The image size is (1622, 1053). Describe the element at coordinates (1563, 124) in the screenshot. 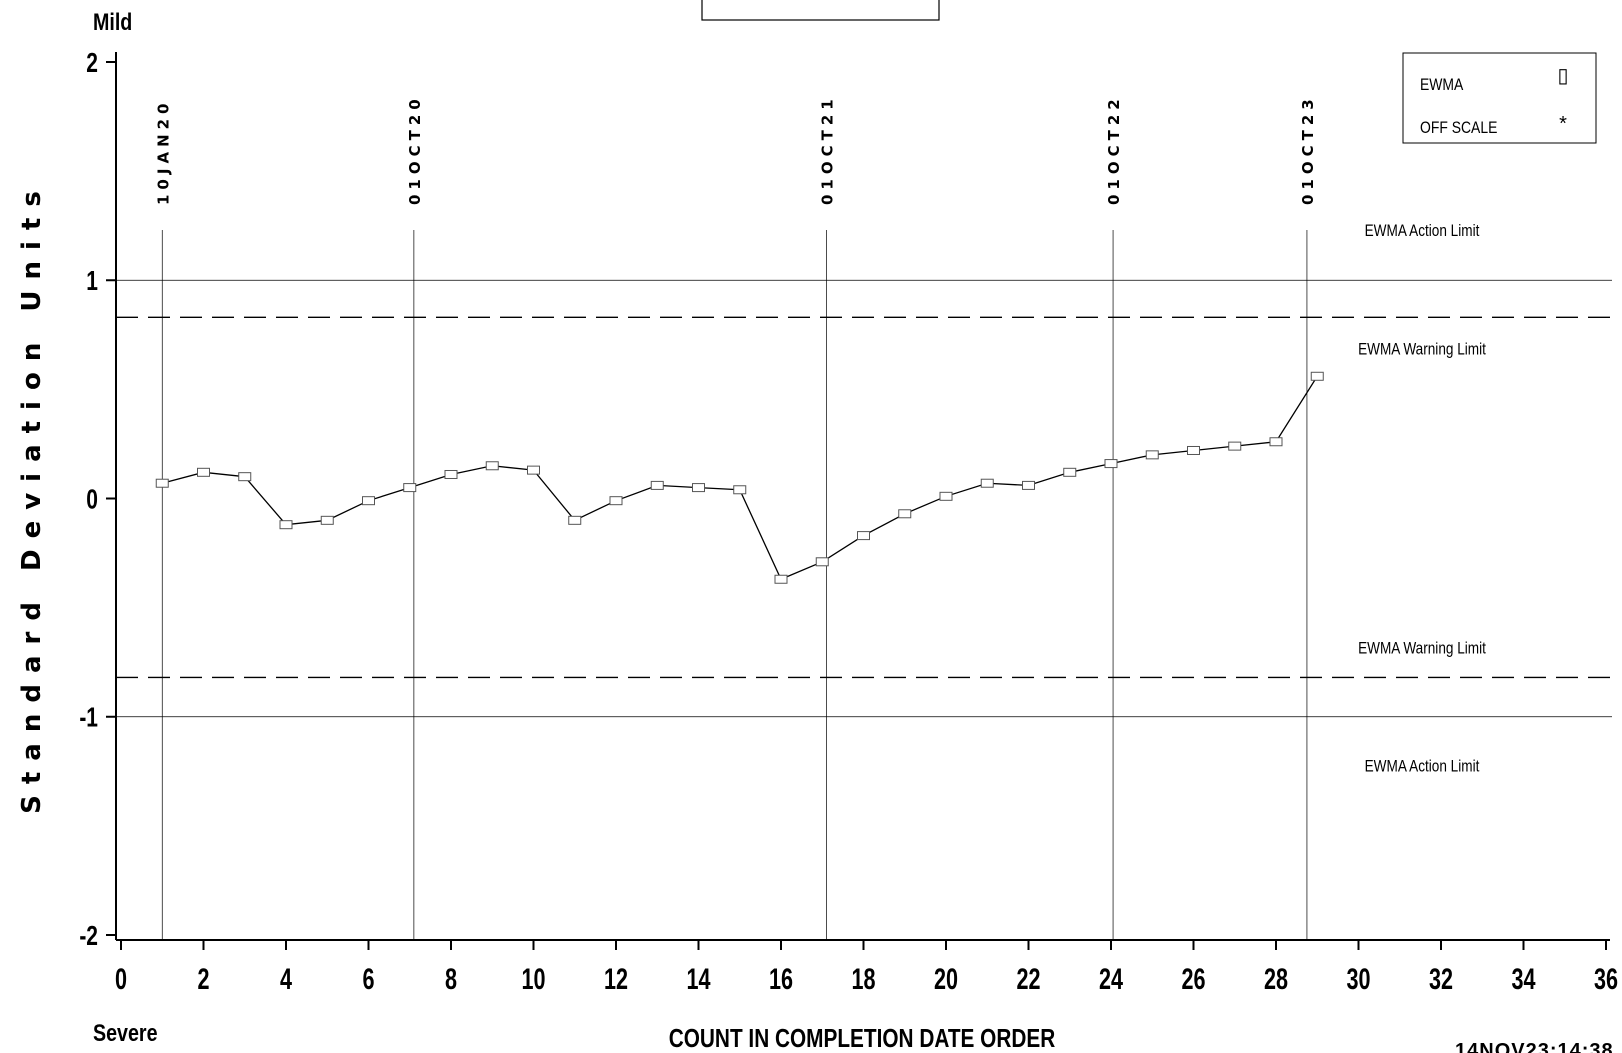

I see `legend-symbol-offscale: *` at that location.